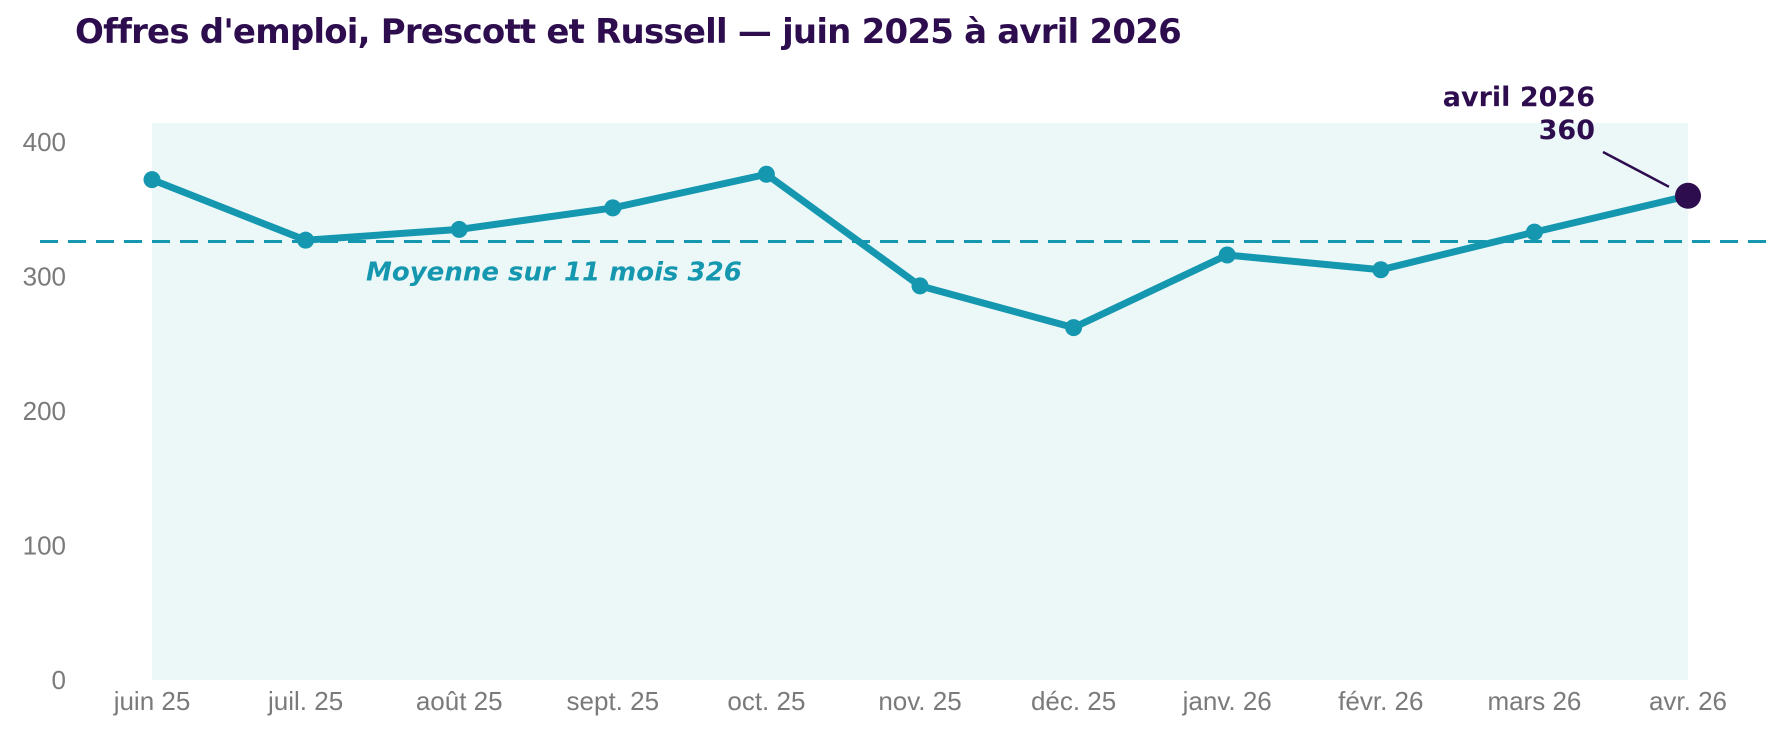 This screenshot has width=1771, height=729. Describe the element at coordinates (1073, 701) in the screenshot. I see `x-tick-label: déc. 25` at that location.